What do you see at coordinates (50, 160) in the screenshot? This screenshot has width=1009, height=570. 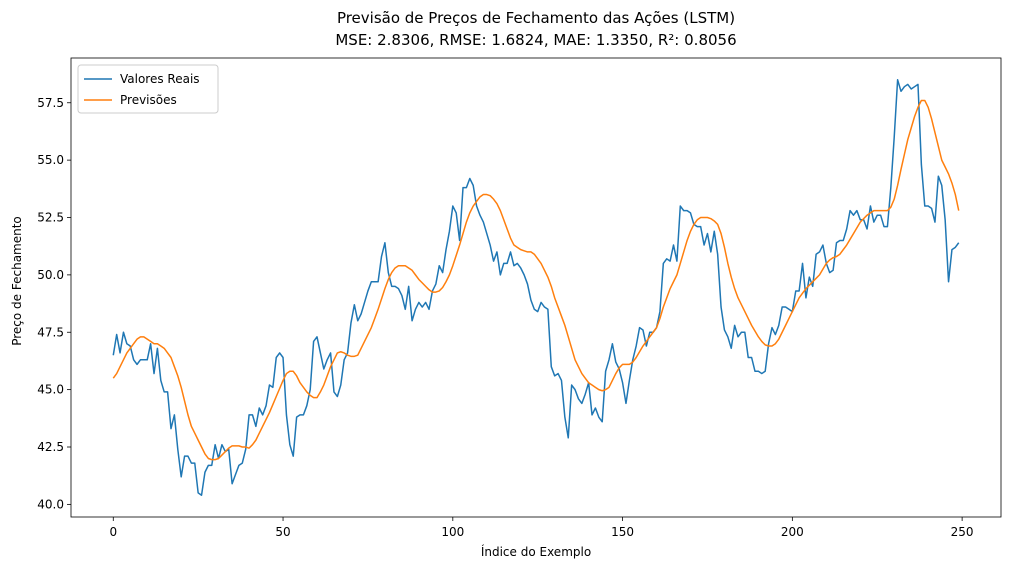 I see `y-tick-label: 55.0` at bounding box center [50, 160].